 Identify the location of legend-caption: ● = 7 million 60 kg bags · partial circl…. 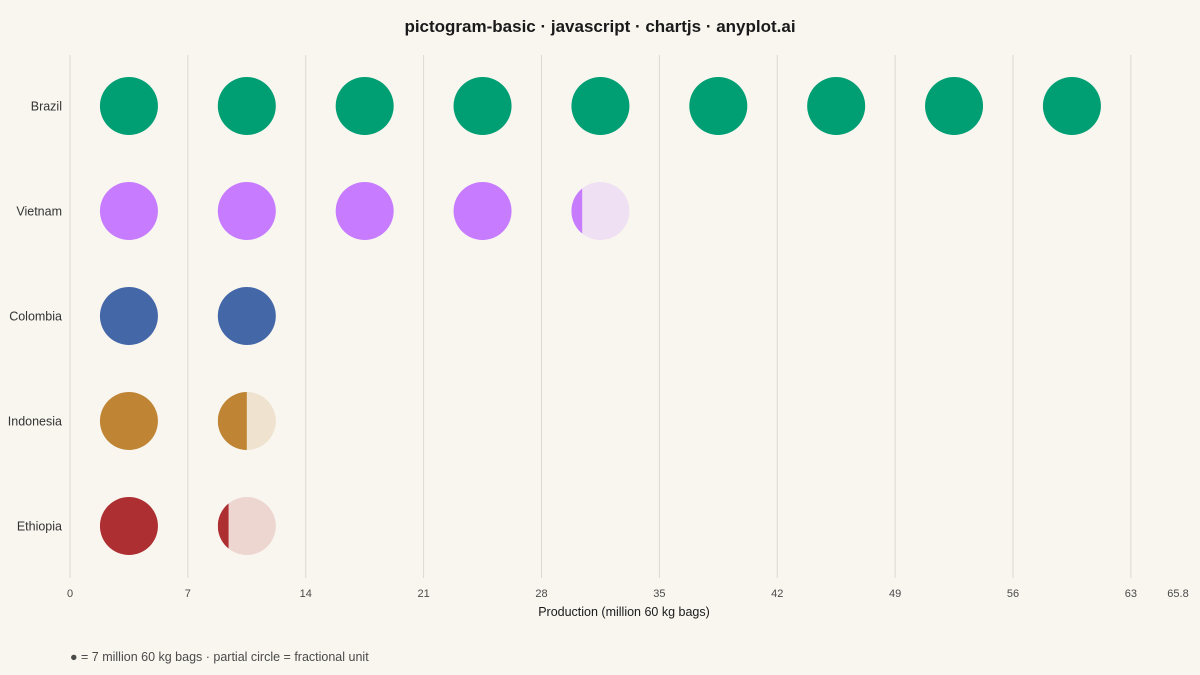
(219, 657).